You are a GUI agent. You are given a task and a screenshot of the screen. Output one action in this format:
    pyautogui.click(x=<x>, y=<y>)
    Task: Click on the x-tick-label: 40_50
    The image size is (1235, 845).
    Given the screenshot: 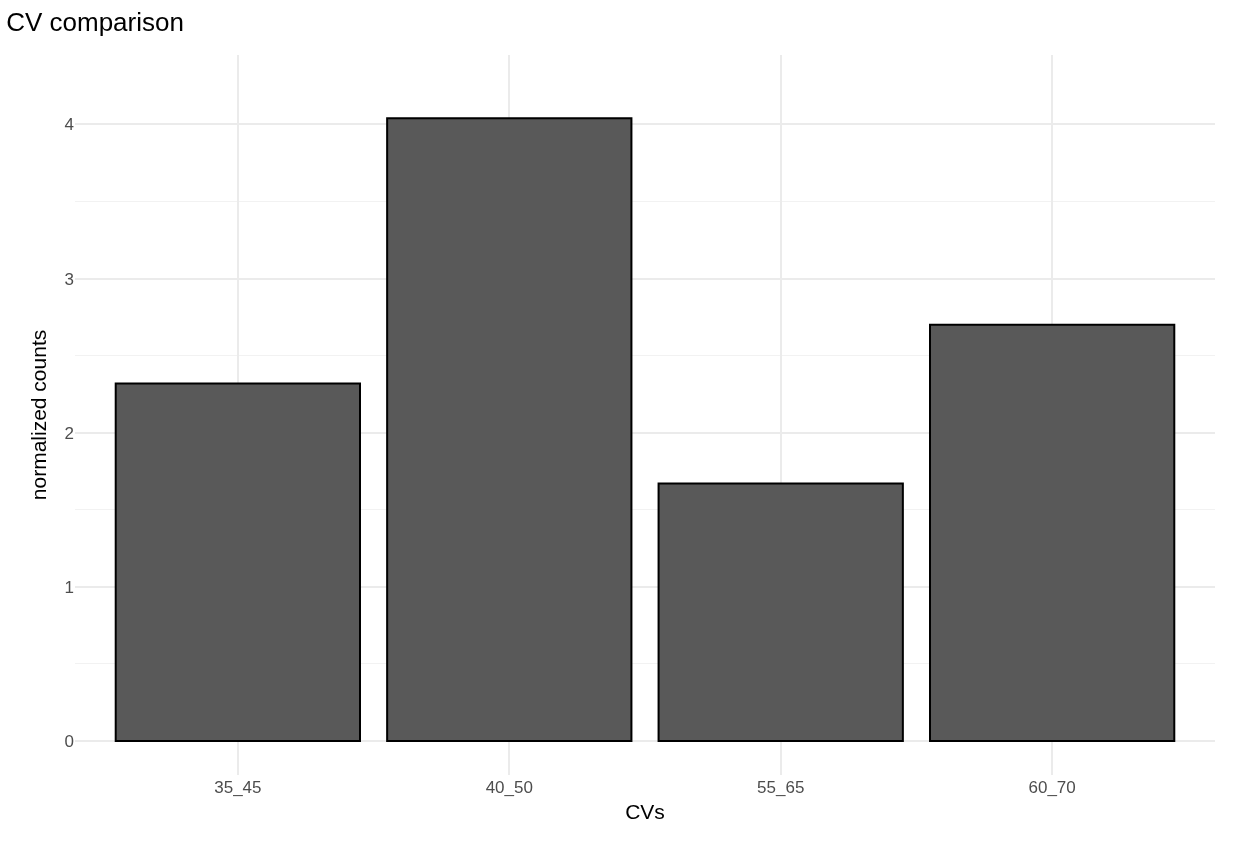 What is the action you would take?
    pyautogui.click(x=509, y=787)
    